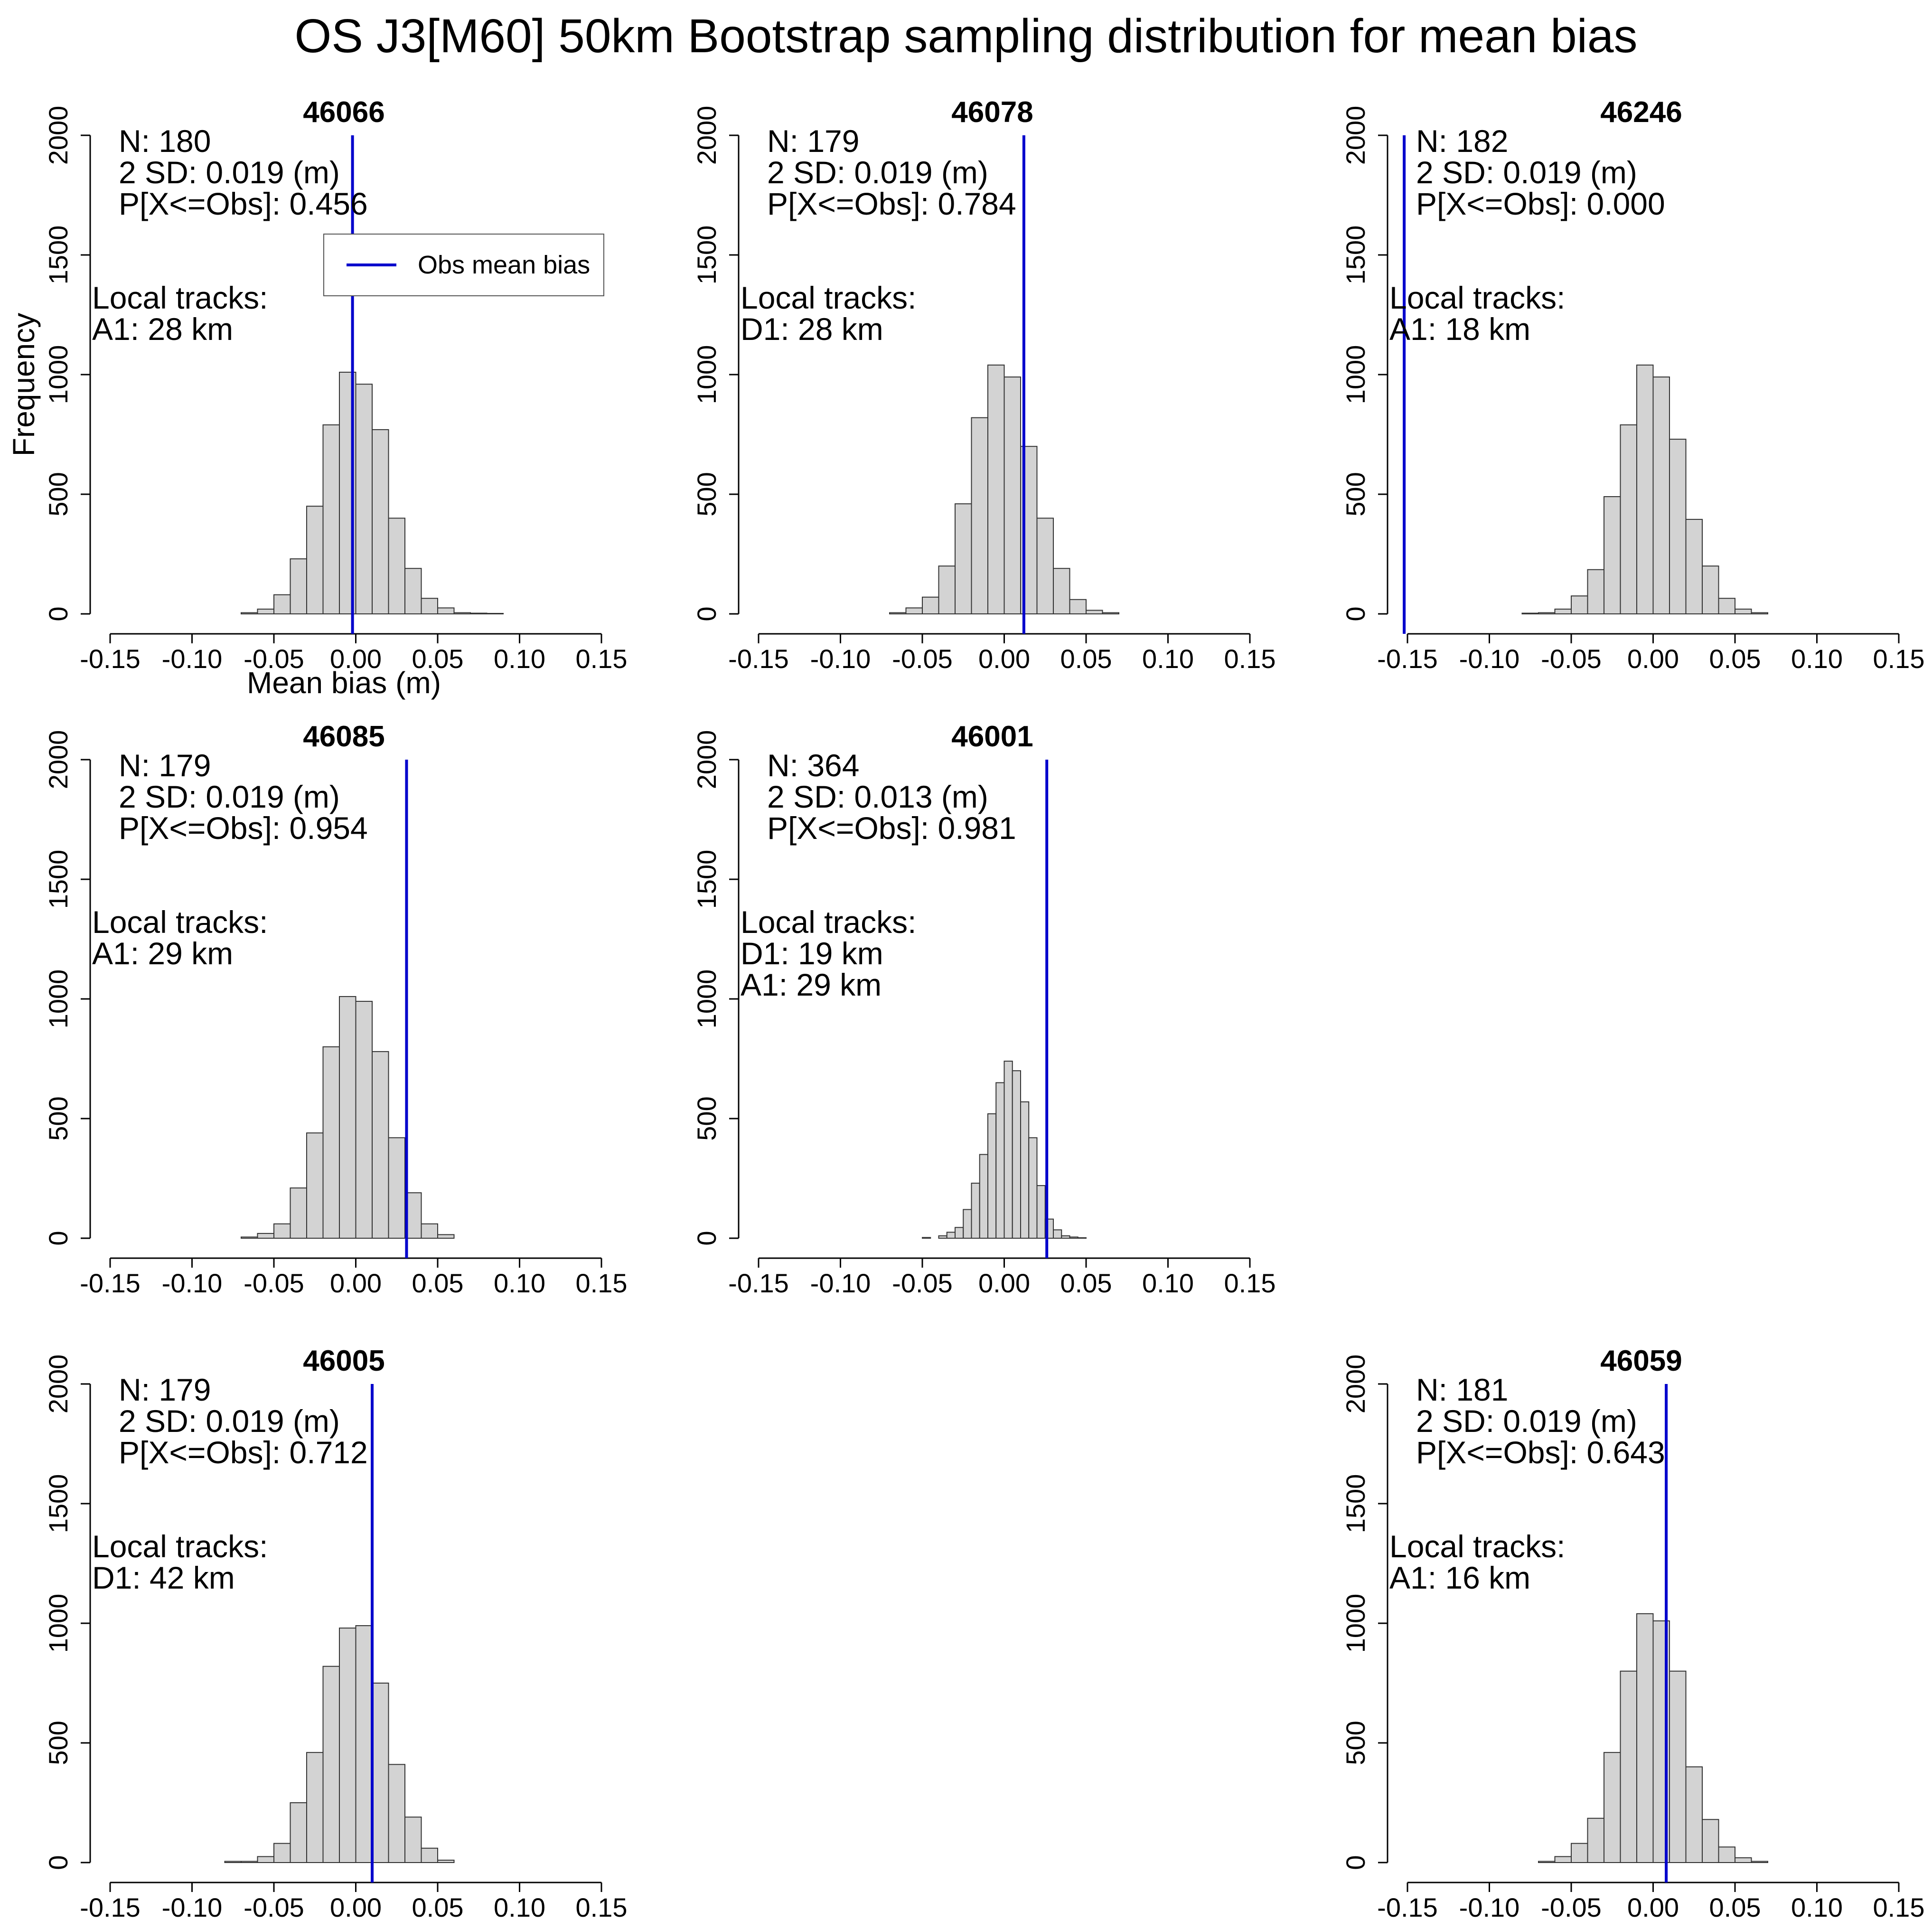 The image size is (1932, 1920). I want to click on panel-title: 46059, so click(1641, 1361).